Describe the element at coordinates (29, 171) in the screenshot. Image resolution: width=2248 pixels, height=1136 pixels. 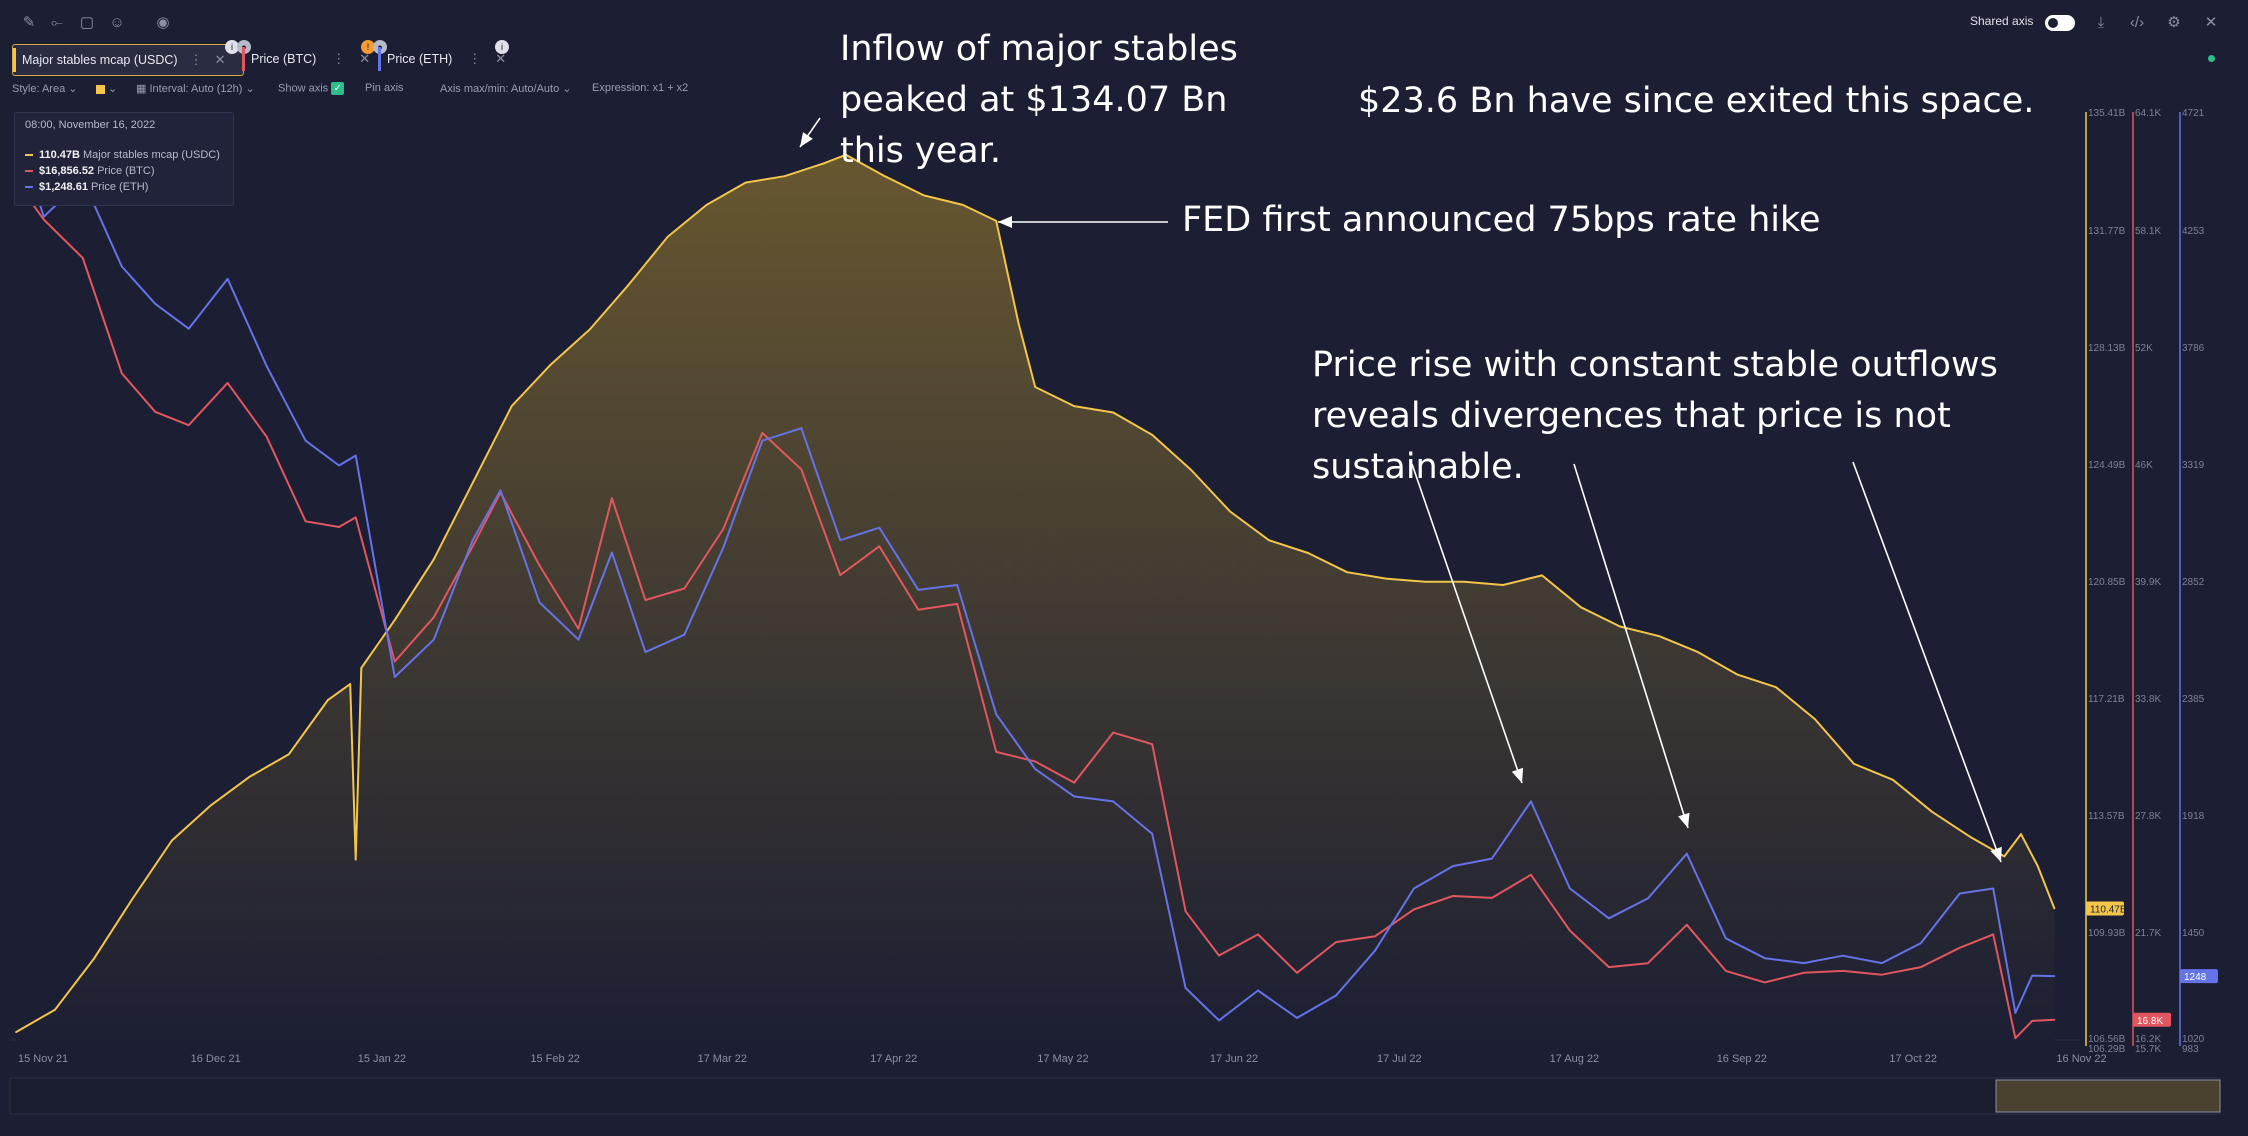
I see `btc-dash` at that location.